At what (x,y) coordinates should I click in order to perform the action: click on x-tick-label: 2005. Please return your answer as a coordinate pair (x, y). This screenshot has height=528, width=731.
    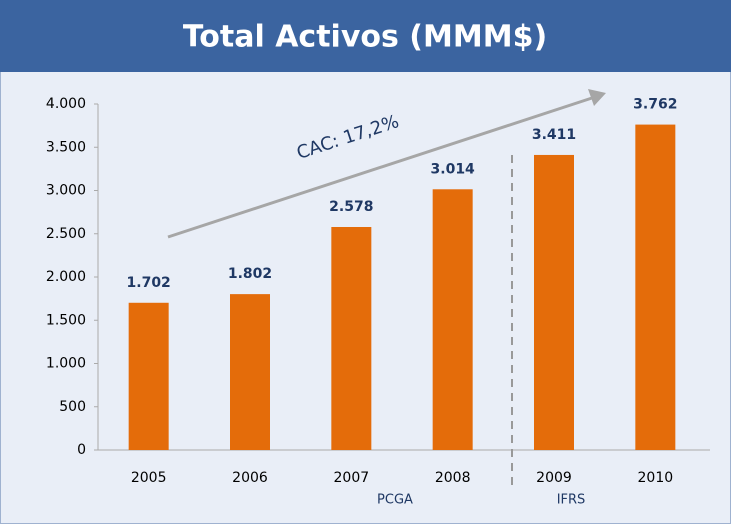
    Looking at the image, I should click on (149, 478).